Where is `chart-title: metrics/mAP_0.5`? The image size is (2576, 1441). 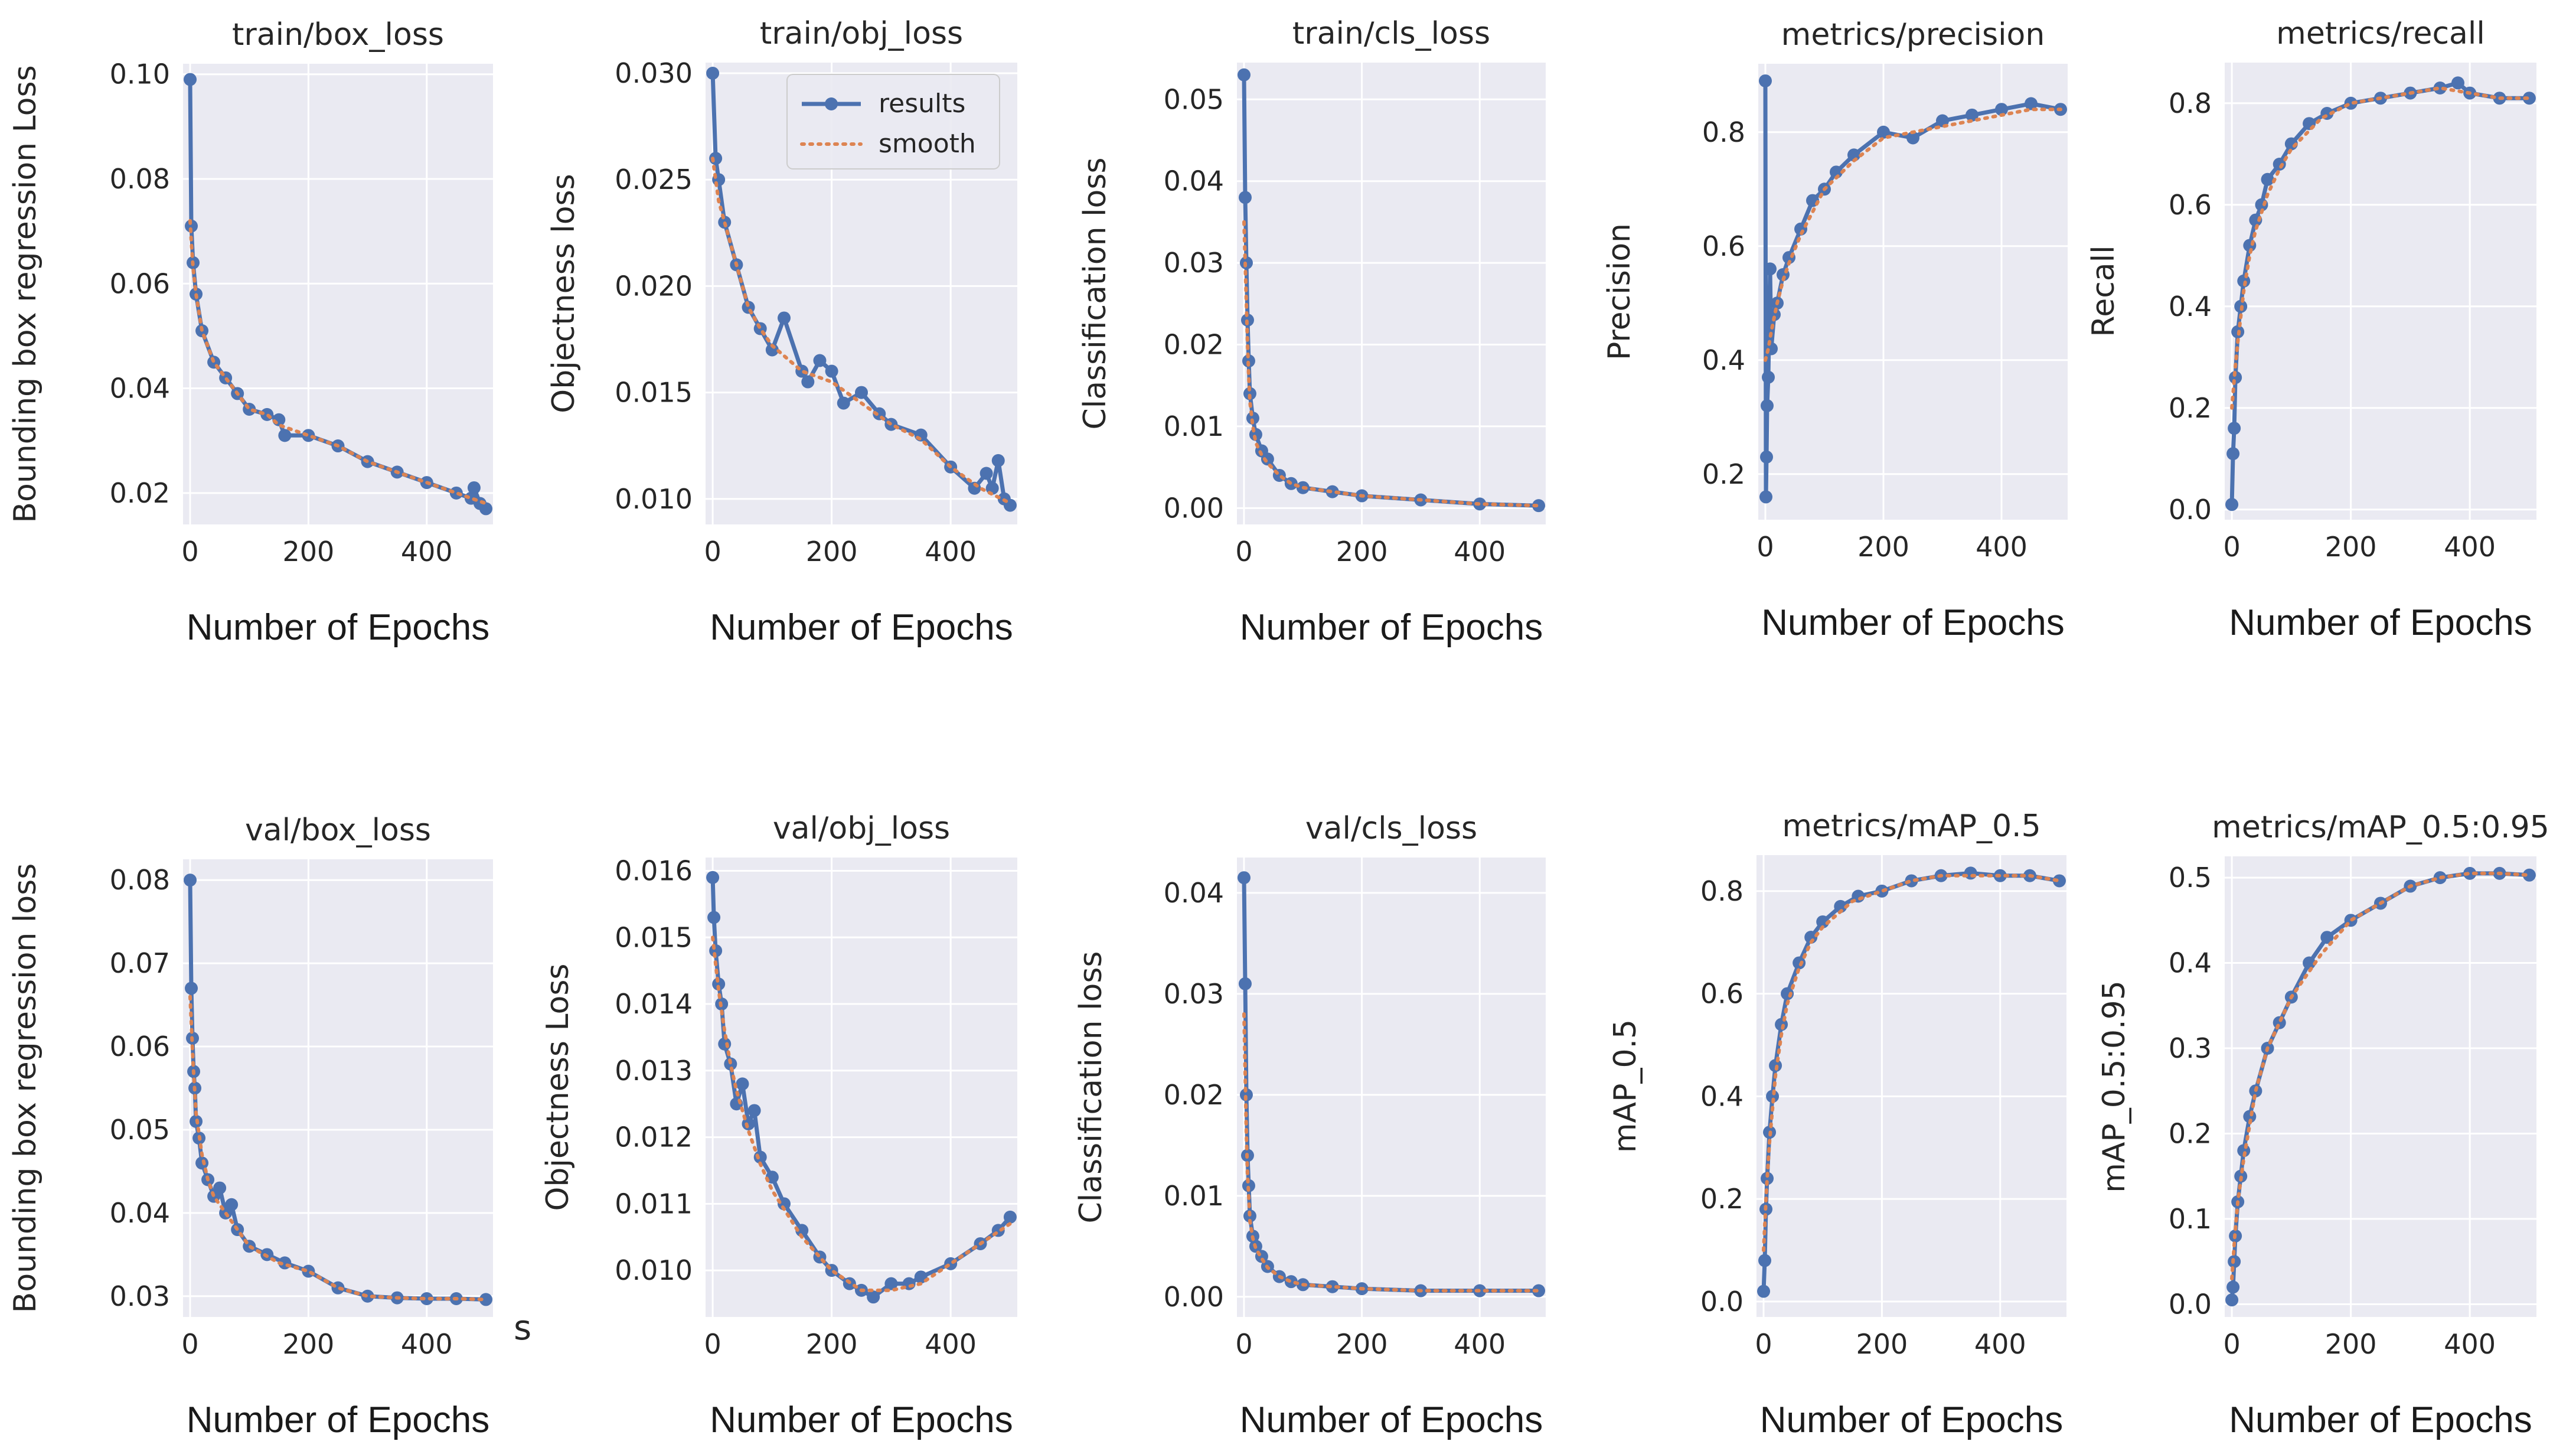
chart-title: metrics/mAP_0.5 is located at coordinates (1911, 826).